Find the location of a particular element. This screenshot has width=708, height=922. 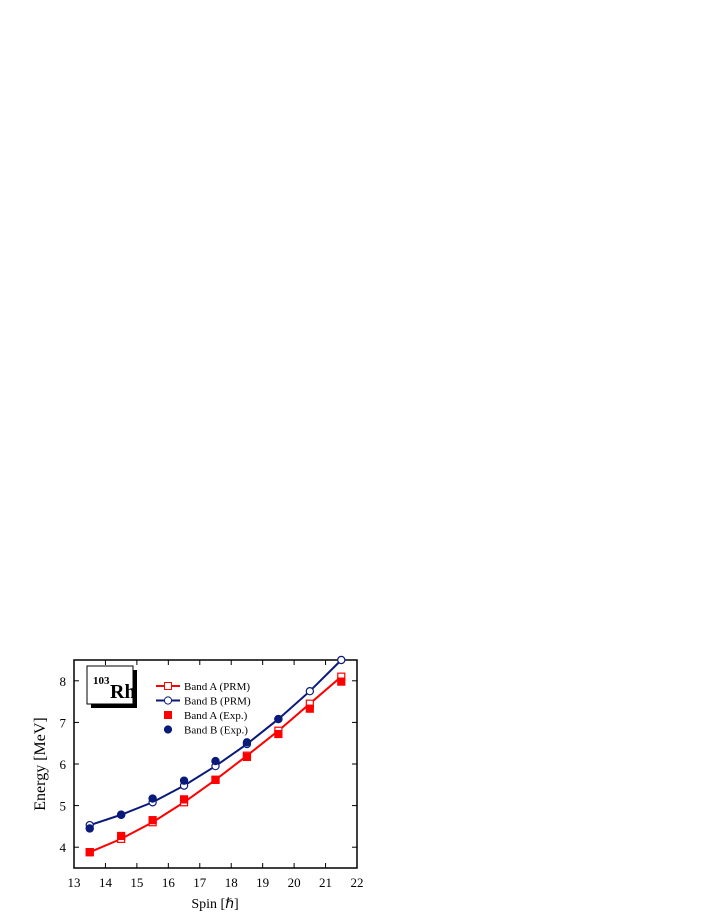

y-tick-label: 5 is located at coordinates (63, 806).